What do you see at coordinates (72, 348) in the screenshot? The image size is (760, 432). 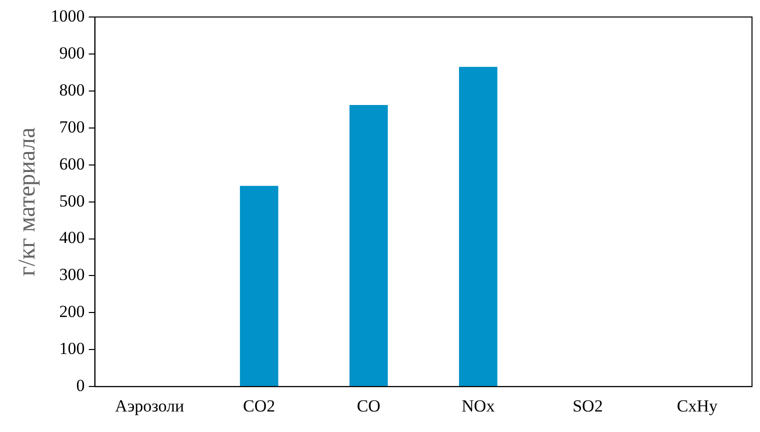 I see `y-tick-label: 100` at bounding box center [72, 348].